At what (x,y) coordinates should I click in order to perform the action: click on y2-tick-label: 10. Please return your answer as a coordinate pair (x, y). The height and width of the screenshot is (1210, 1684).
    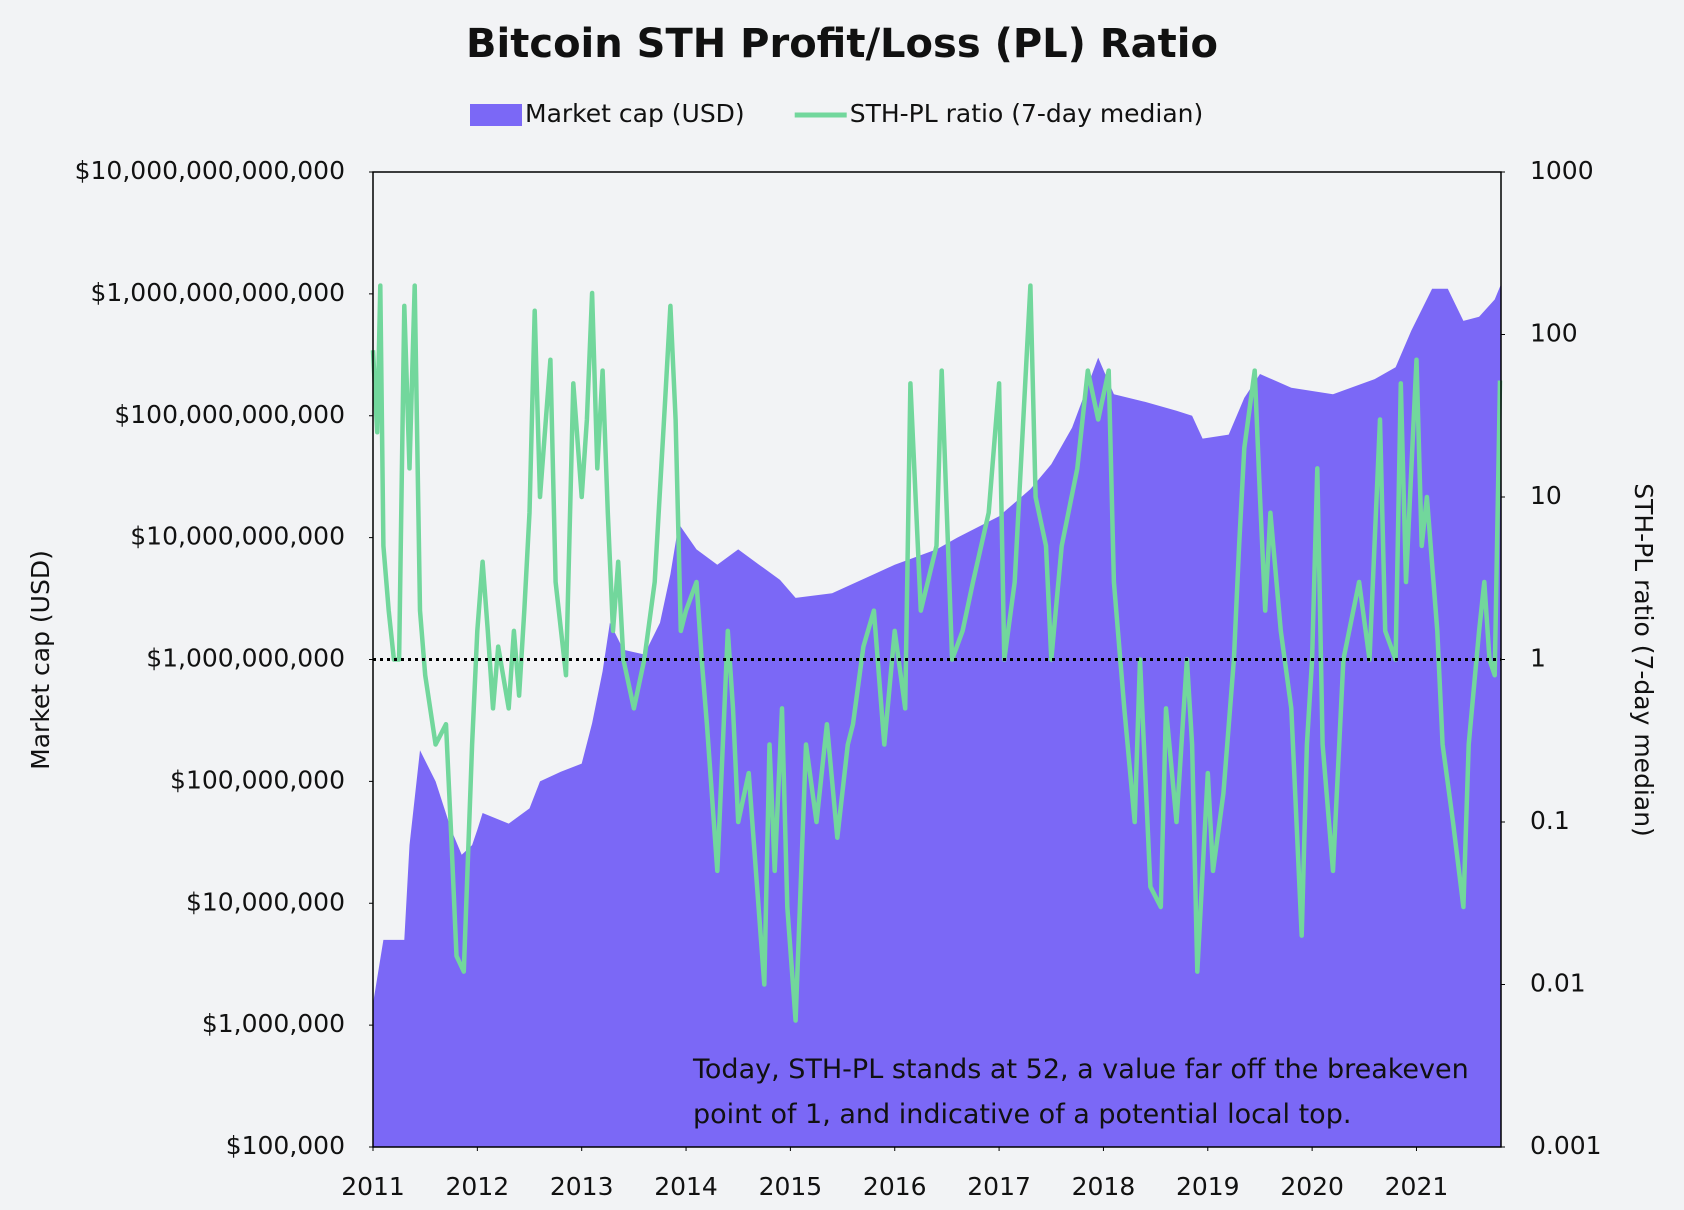
    Looking at the image, I should click on (1546, 495).